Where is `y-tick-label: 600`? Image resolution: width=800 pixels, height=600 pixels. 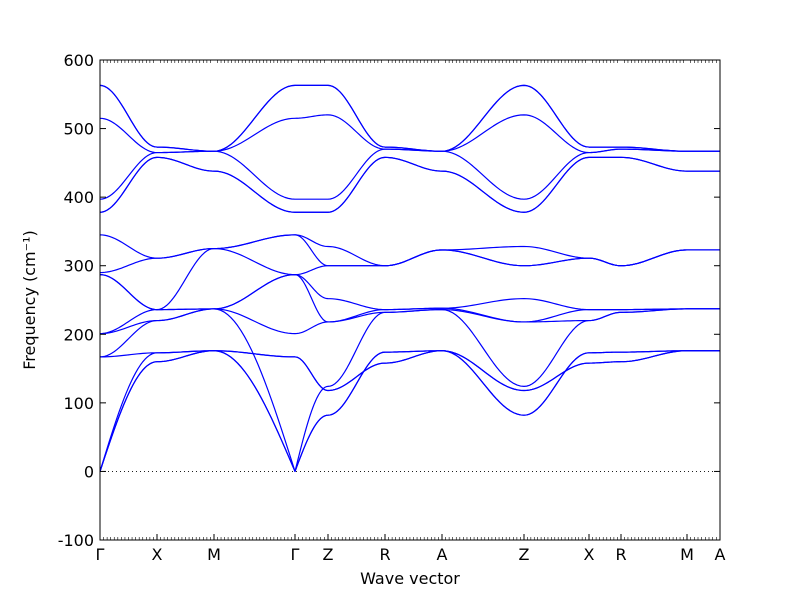 y-tick-label: 600 is located at coordinates (78, 60).